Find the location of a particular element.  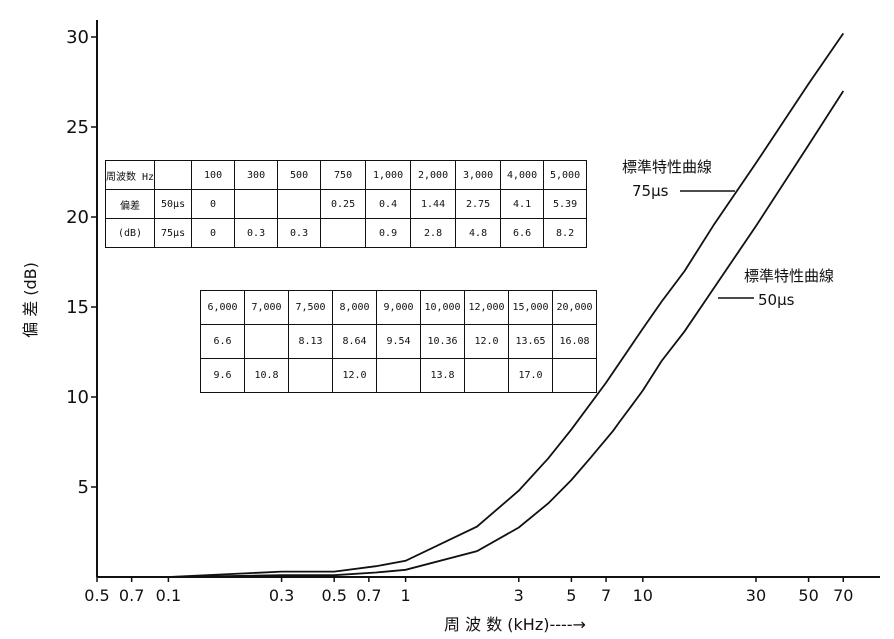

annotation-50us-label: 50μs is located at coordinates (776, 300).